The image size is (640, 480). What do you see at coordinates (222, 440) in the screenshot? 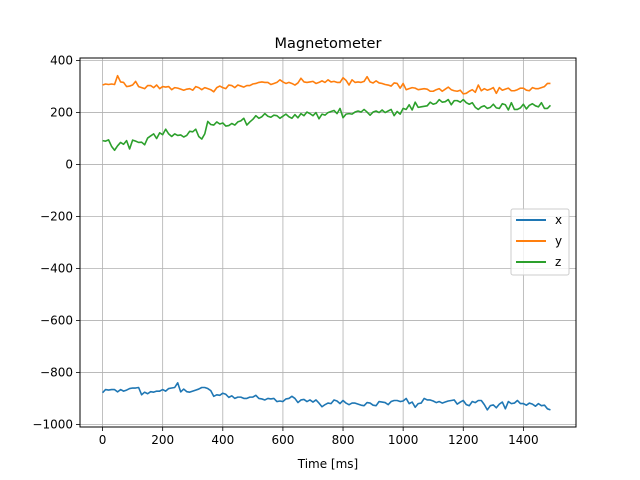
I see `x-tick-label: 400` at bounding box center [222, 440].